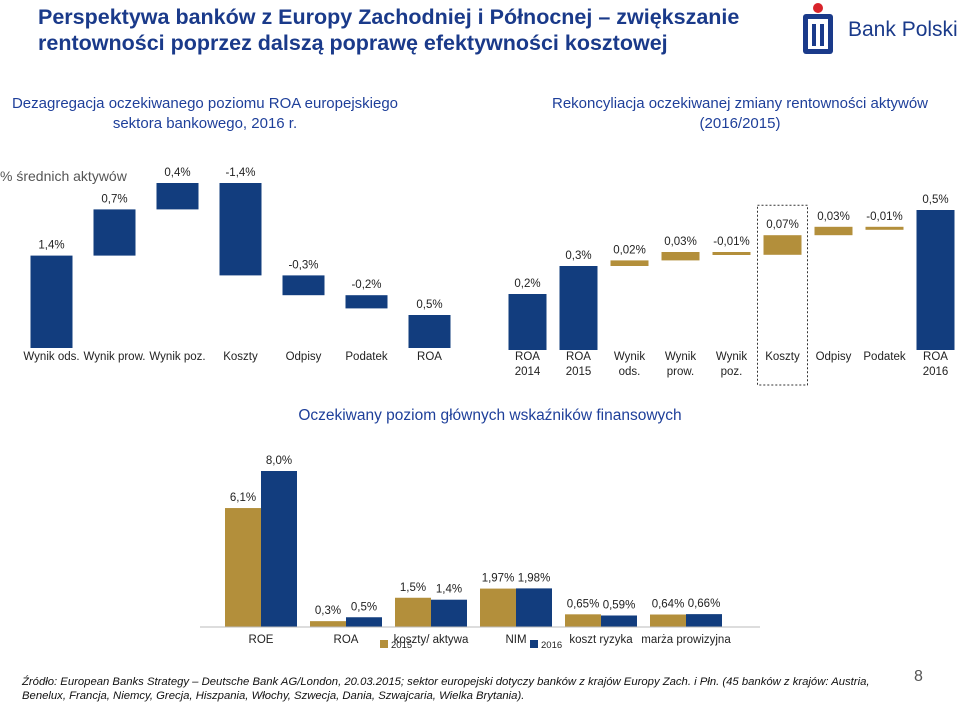  What do you see at coordinates (782, 357) in the screenshot?
I see `category-label-6-line-1: Koszty` at bounding box center [782, 357].